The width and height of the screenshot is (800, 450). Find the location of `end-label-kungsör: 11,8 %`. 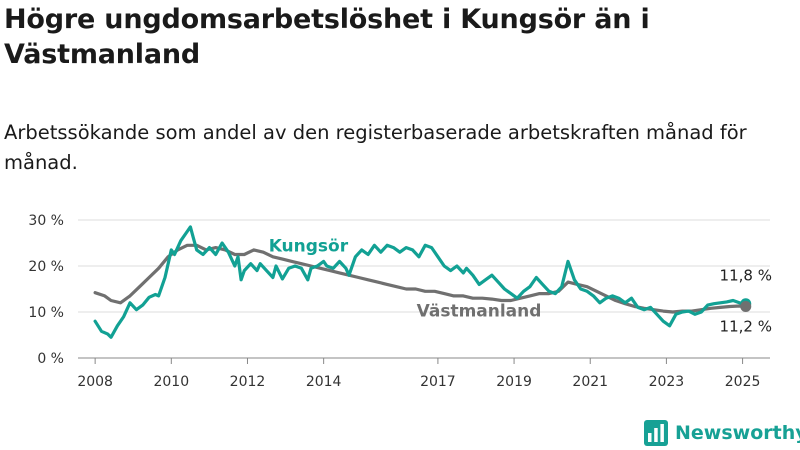

end-label-kungsör: 11,8 % is located at coordinates (746, 276).